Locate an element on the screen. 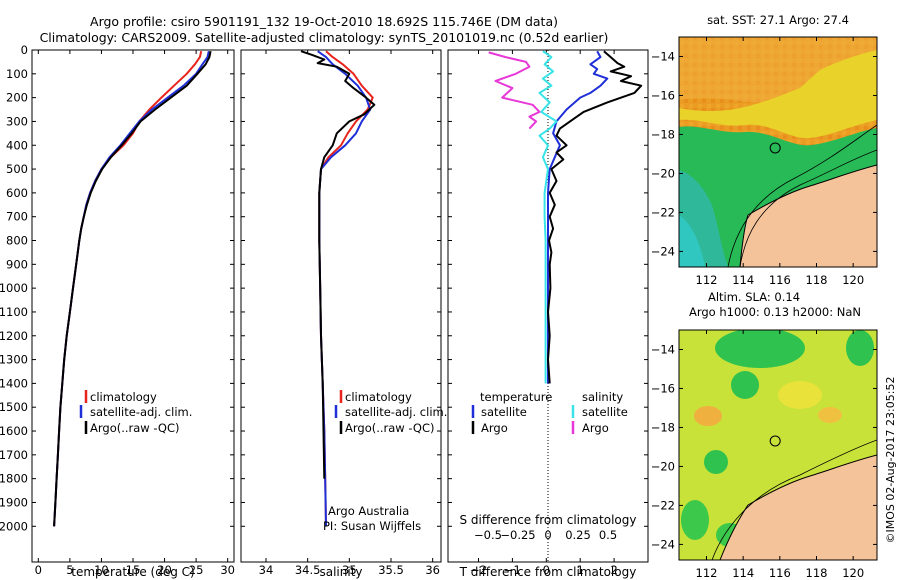  y-tick-label: 300 is located at coordinates (17, 121).